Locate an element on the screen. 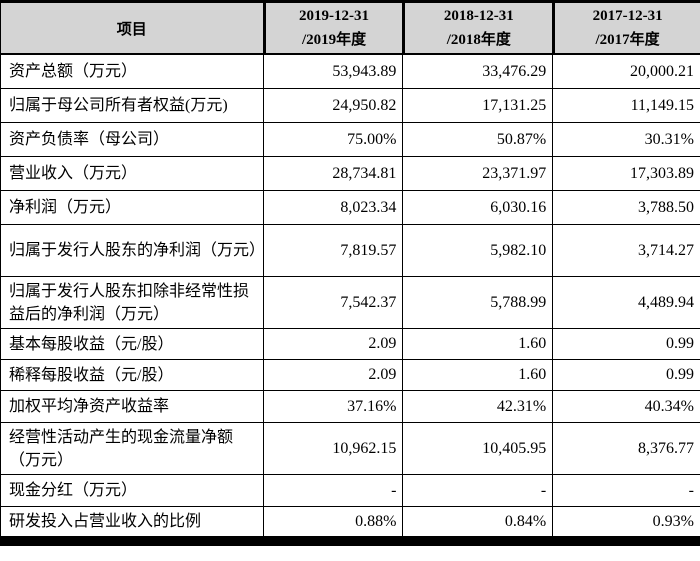  row-value-2017: 20,000.21 is located at coordinates (626, 71).